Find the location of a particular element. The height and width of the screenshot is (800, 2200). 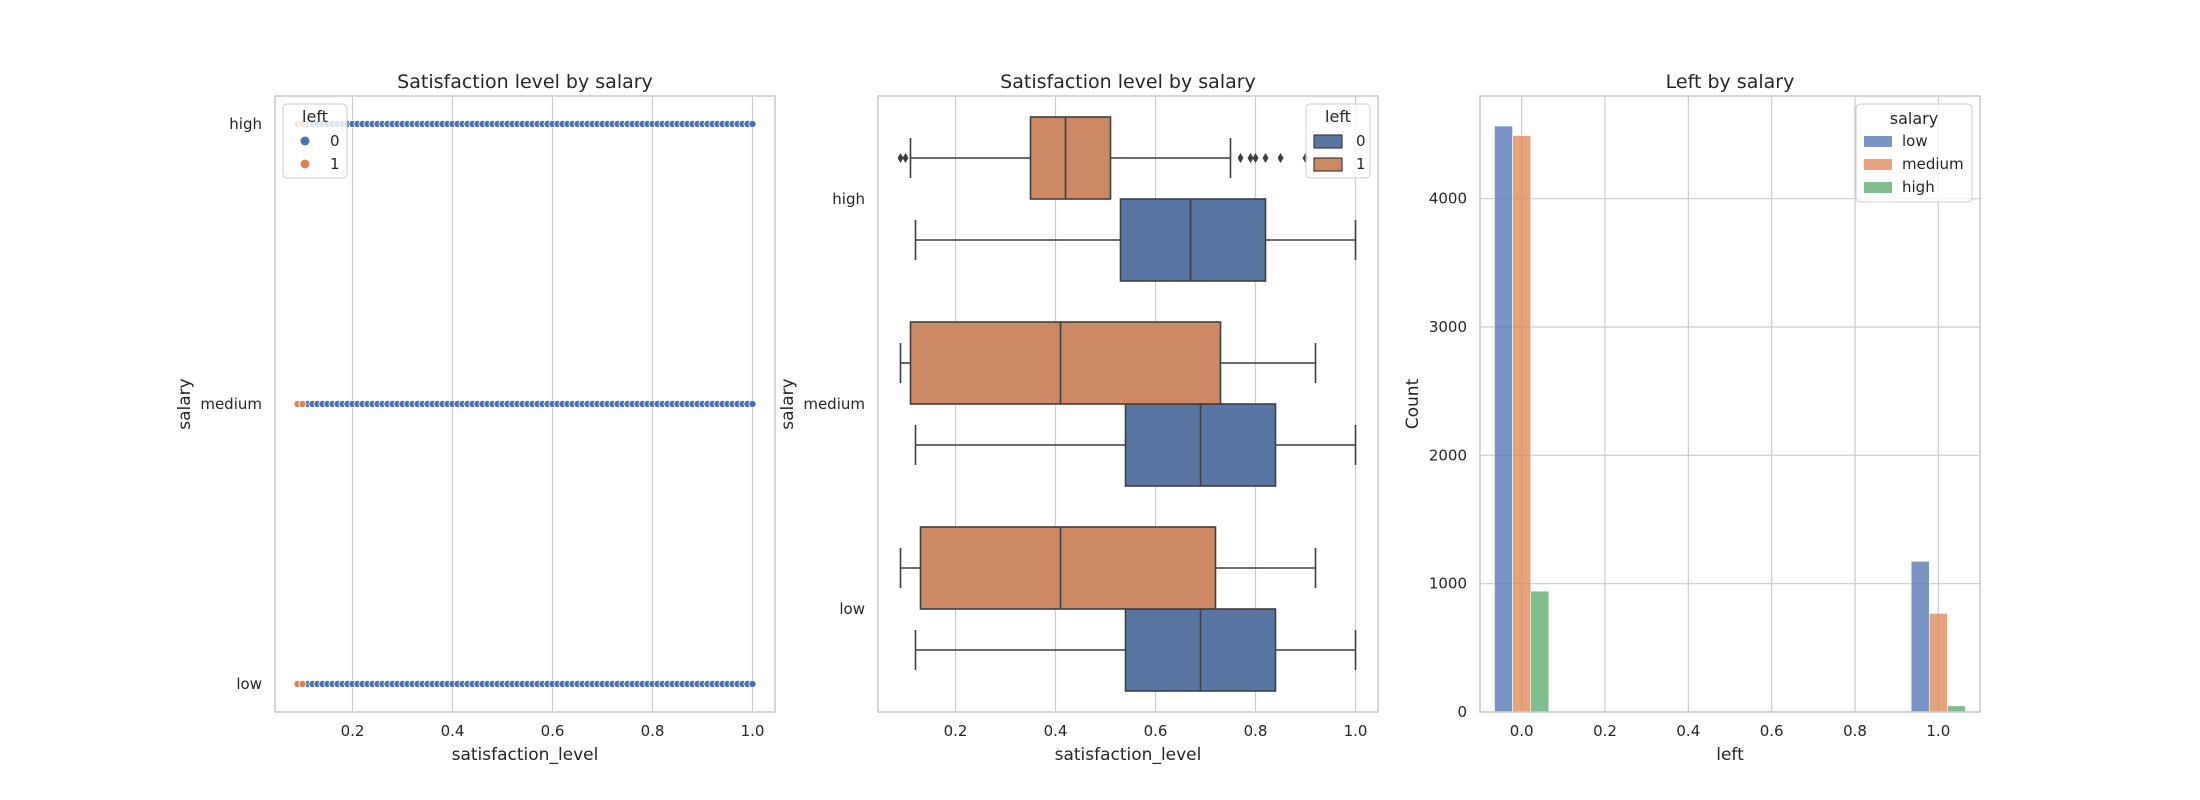

chart-2-title: Satisfaction level by salary is located at coordinates (1128, 82).